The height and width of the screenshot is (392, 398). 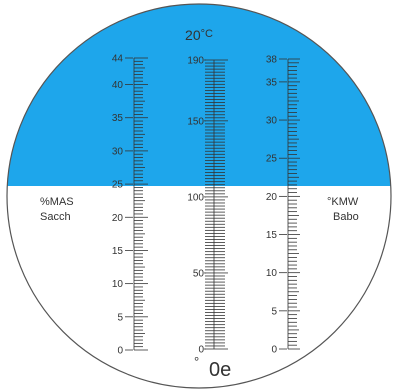 I want to click on babo-scale-title: Babo, so click(x=346, y=217).